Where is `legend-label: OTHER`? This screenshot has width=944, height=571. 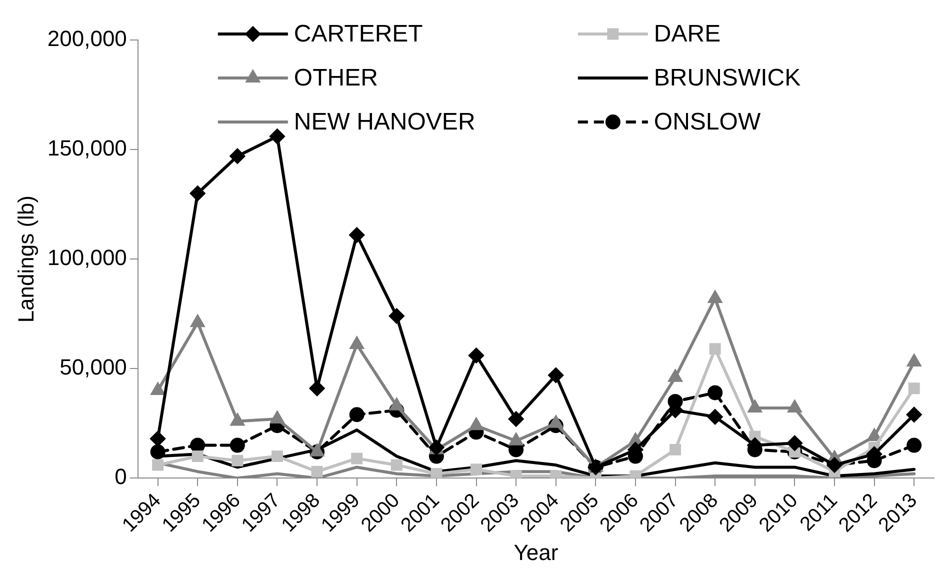 legend-label: OTHER is located at coordinates (336, 78).